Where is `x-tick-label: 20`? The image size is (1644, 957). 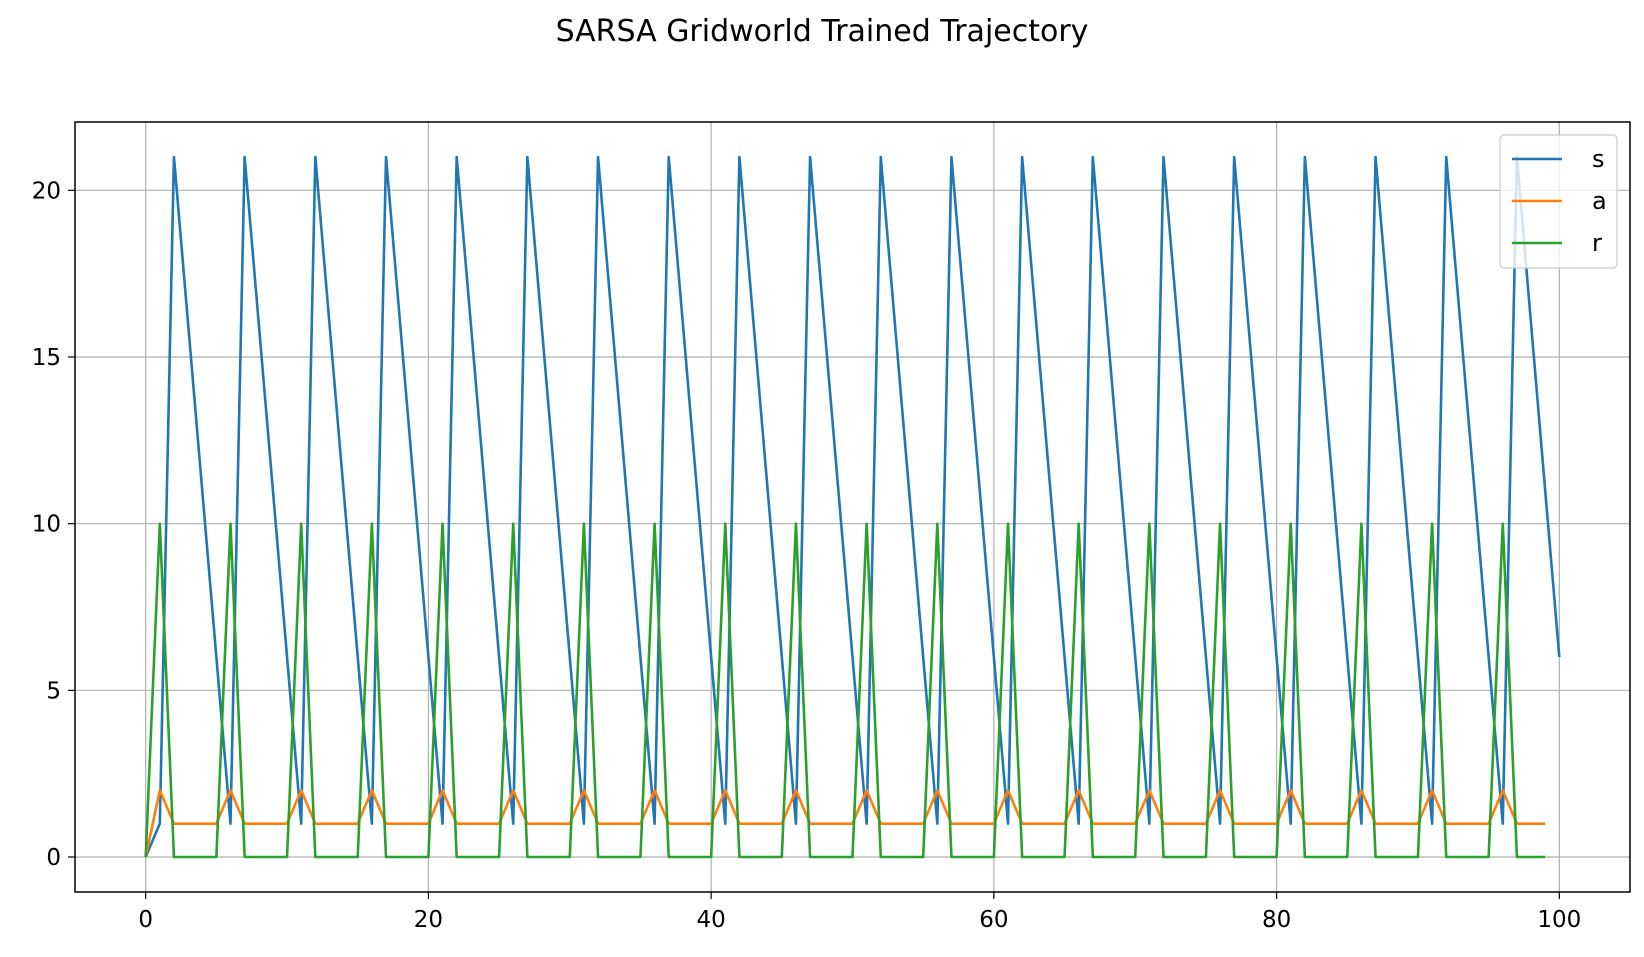 x-tick-label: 20 is located at coordinates (428, 920).